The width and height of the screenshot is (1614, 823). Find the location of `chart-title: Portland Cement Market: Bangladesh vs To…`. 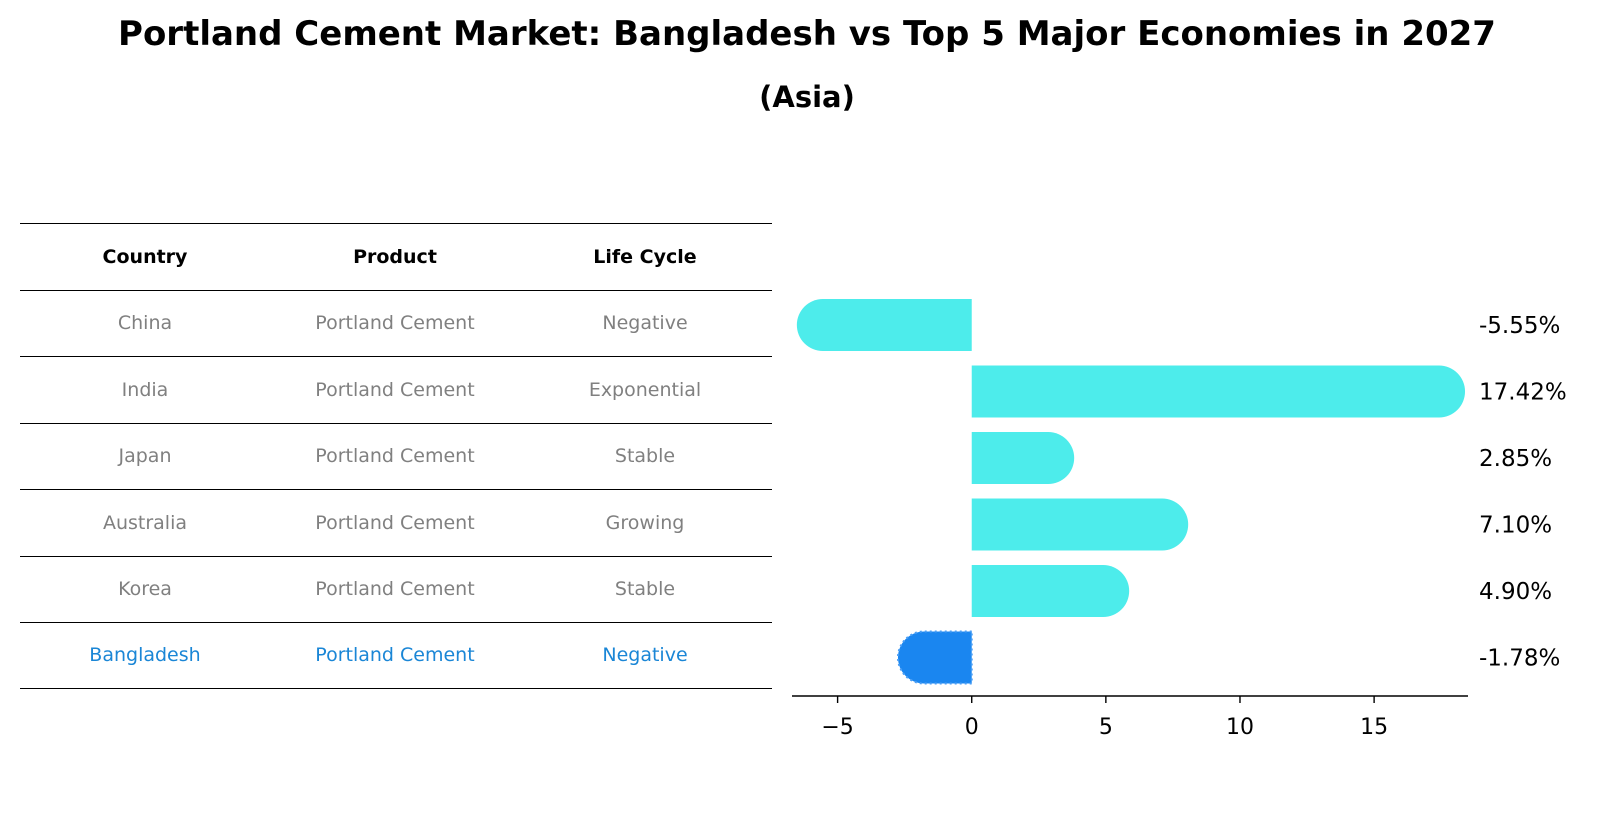

chart-title: Portland Cement Market: Bangladesh vs To… is located at coordinates (807, 34).